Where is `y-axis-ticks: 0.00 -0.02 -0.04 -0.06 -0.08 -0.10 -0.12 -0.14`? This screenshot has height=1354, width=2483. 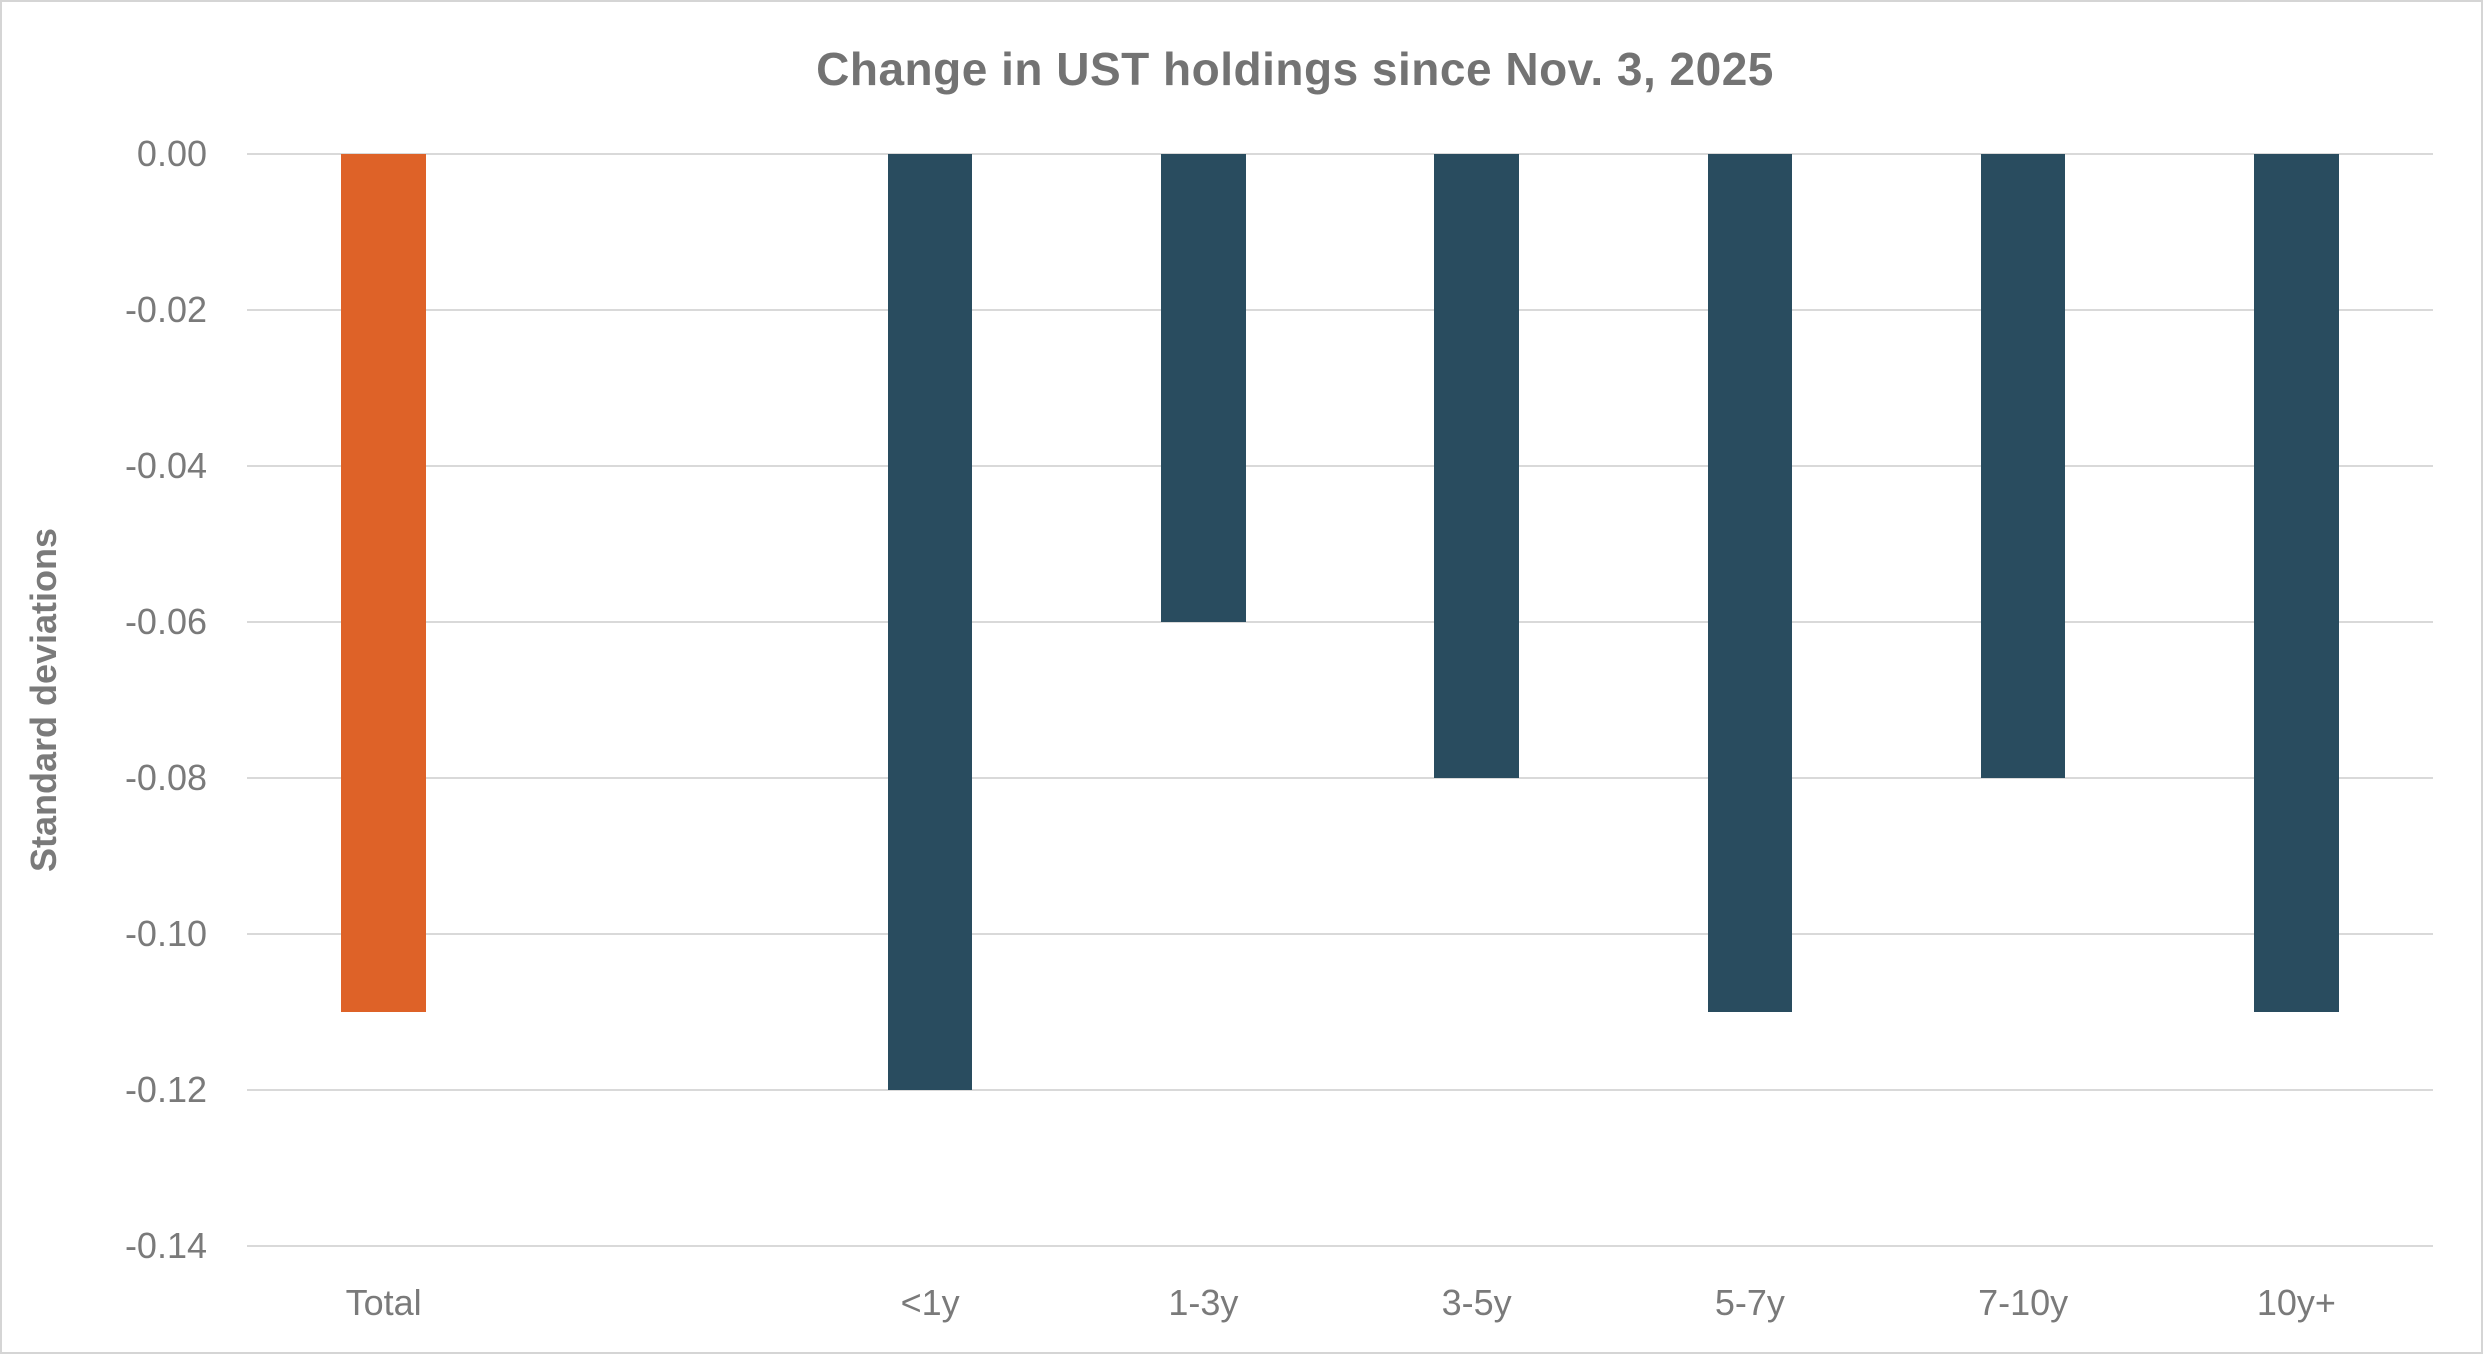
y-axis-ticks: 0.00 -0.02 -0.04 -0.06 -0.08 -0.10 -0.12 -0.14 is located at coordinates (104, 699).